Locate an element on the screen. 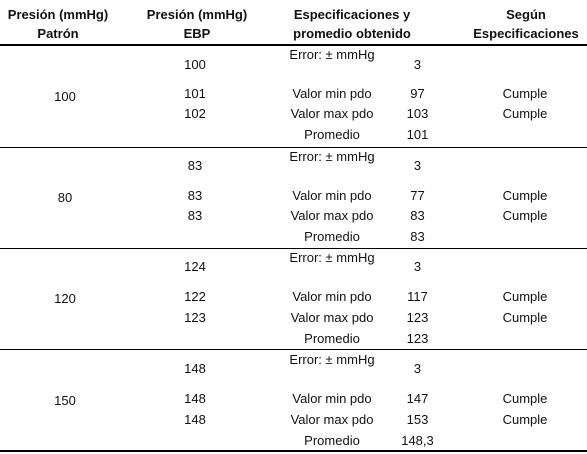  header-ebp-line2: EBP is located at coordinates (197, 33).